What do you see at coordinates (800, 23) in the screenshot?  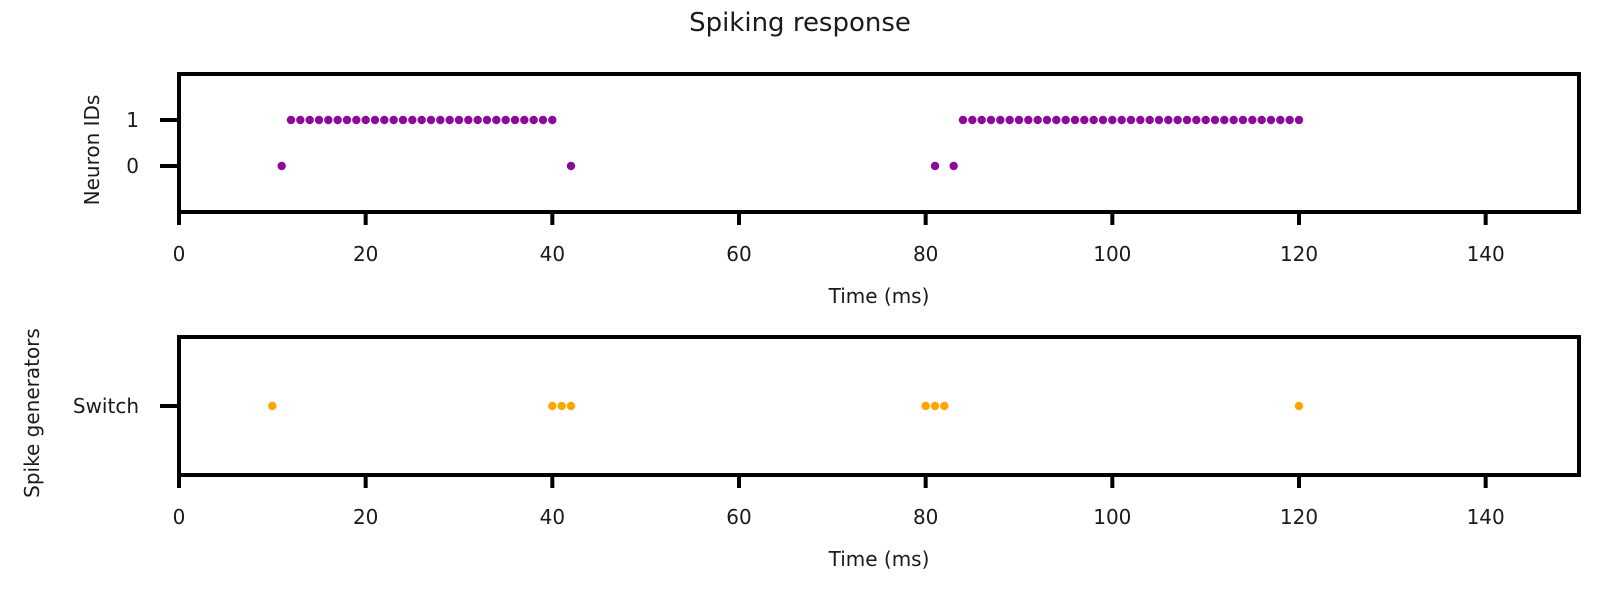 I see `figure-title: Spiking response` at bounding box center [800, 23].